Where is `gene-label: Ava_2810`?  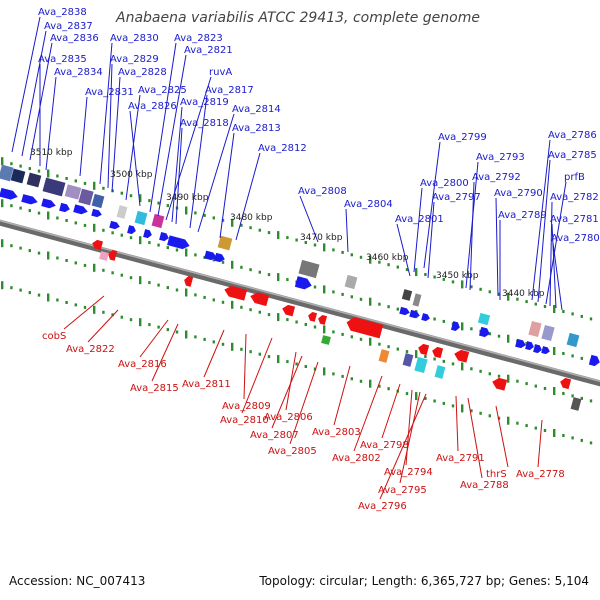
gene-label: Ava_2810 is located at coordinates (244, 420).